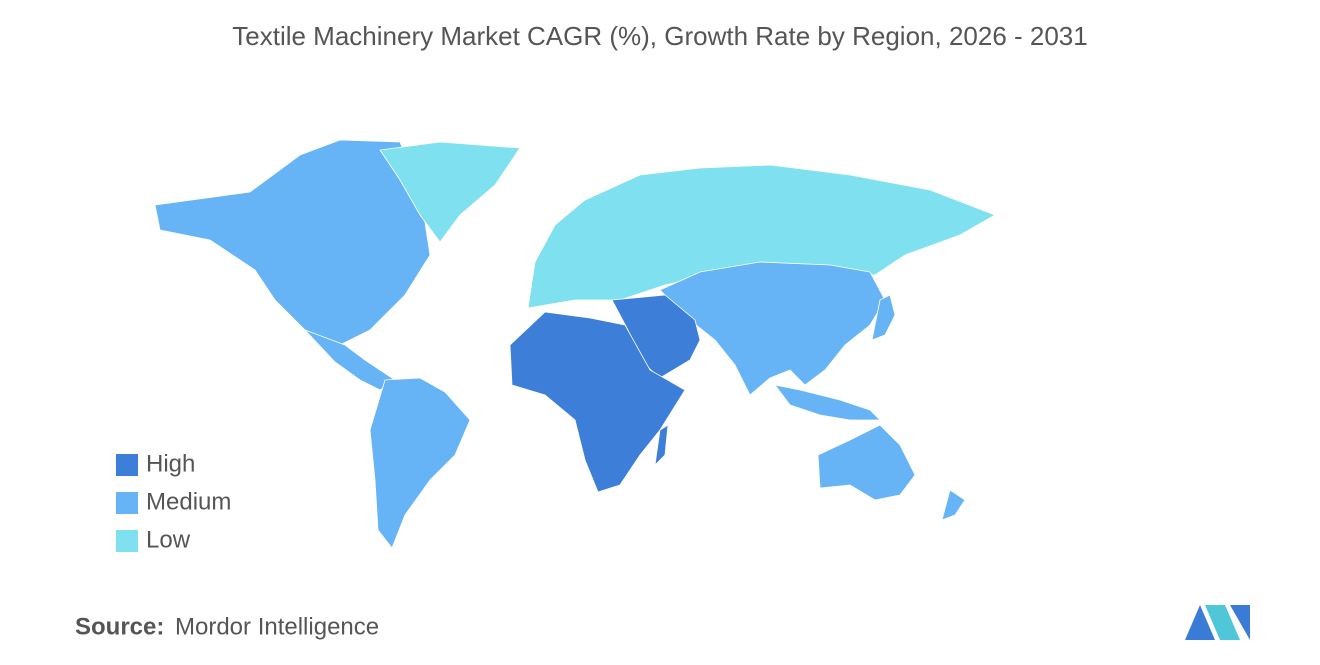  What do you see at coordinates (168, 539) in the screenshot?
I see `legend-label: Low` at bounding box center [168, 539].